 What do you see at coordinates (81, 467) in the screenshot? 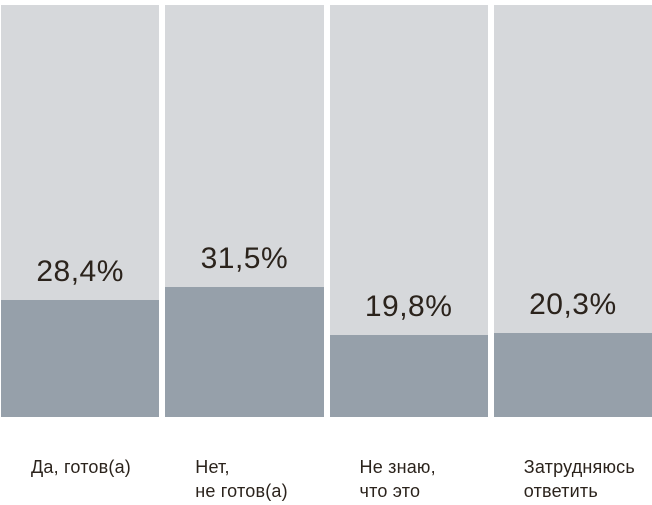
I see `category-label-line: Да, готов(а)` at bounding box center [81, 467].